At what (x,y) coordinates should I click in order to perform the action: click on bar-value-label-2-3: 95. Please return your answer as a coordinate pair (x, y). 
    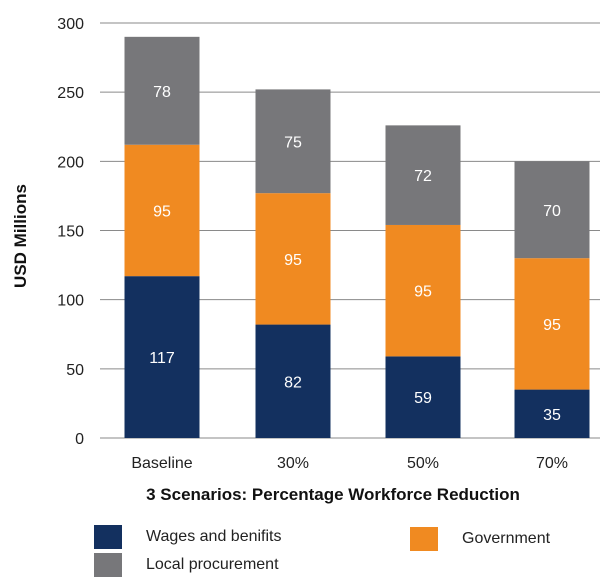
    Looking at the image, I should click on (423, 292).